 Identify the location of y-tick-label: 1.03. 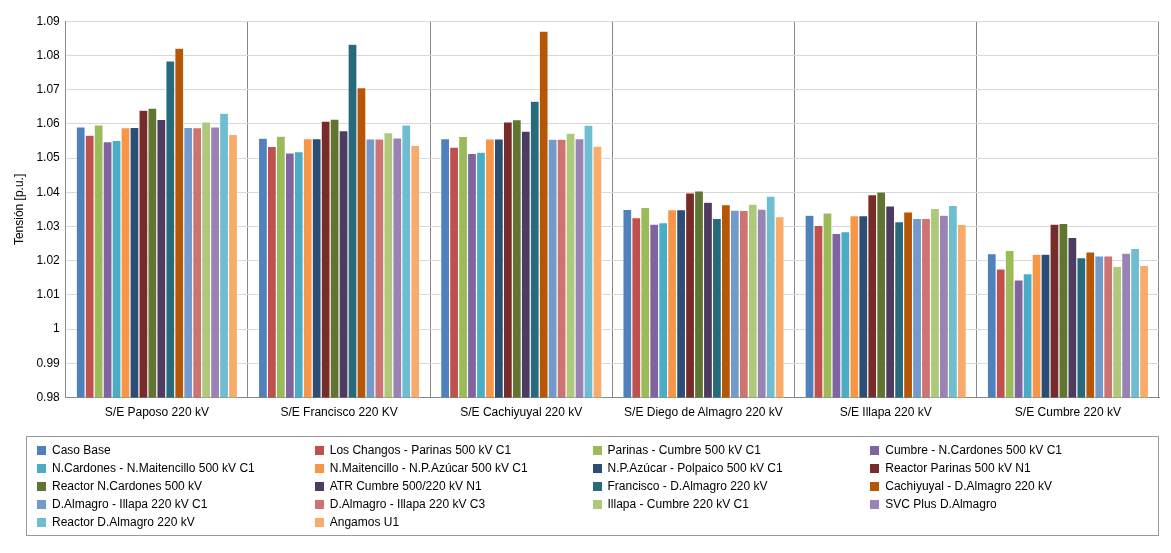
(48, 225).